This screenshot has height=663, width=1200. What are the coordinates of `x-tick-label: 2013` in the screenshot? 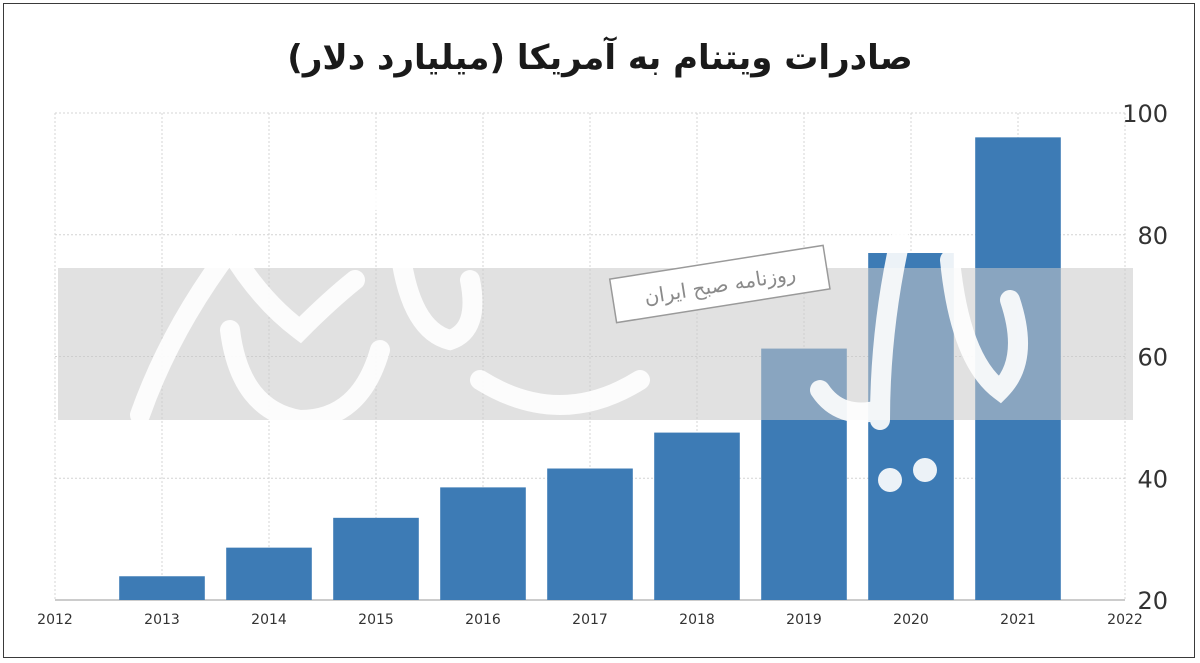 It's located at (162, 620).